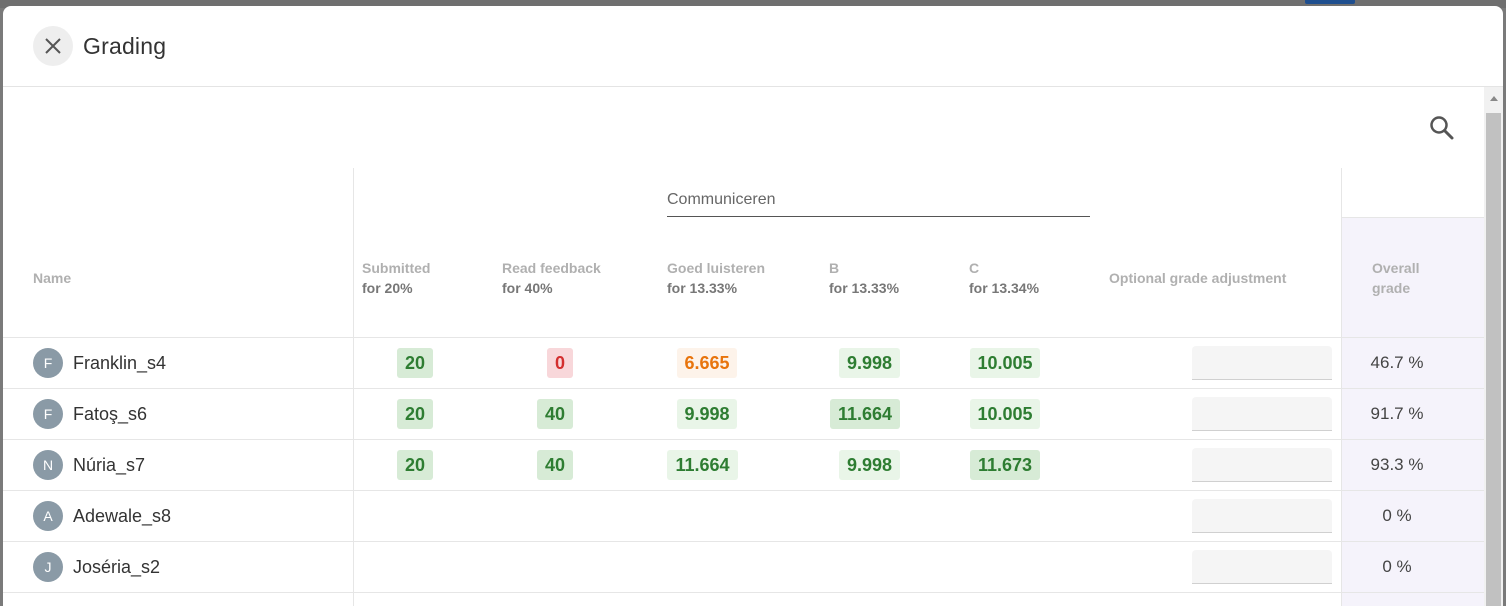  Describe the element at coordinates (1493, 359) in the screenshot. I see `scrollbar-thumb` at that location.